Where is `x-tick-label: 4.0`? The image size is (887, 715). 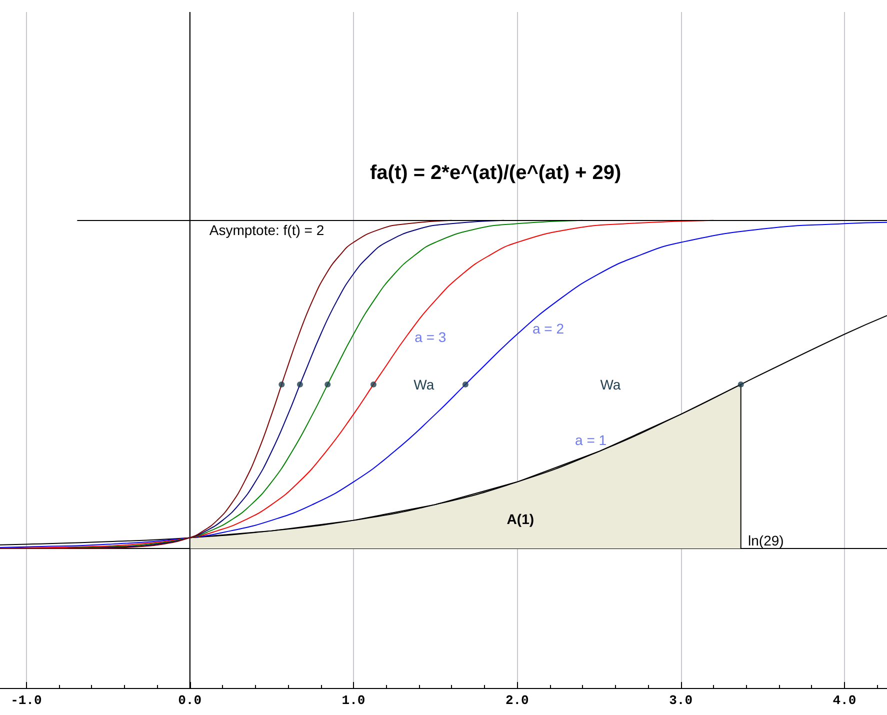
x-tick-label: 4.0 is located at coordinates (844, 700).